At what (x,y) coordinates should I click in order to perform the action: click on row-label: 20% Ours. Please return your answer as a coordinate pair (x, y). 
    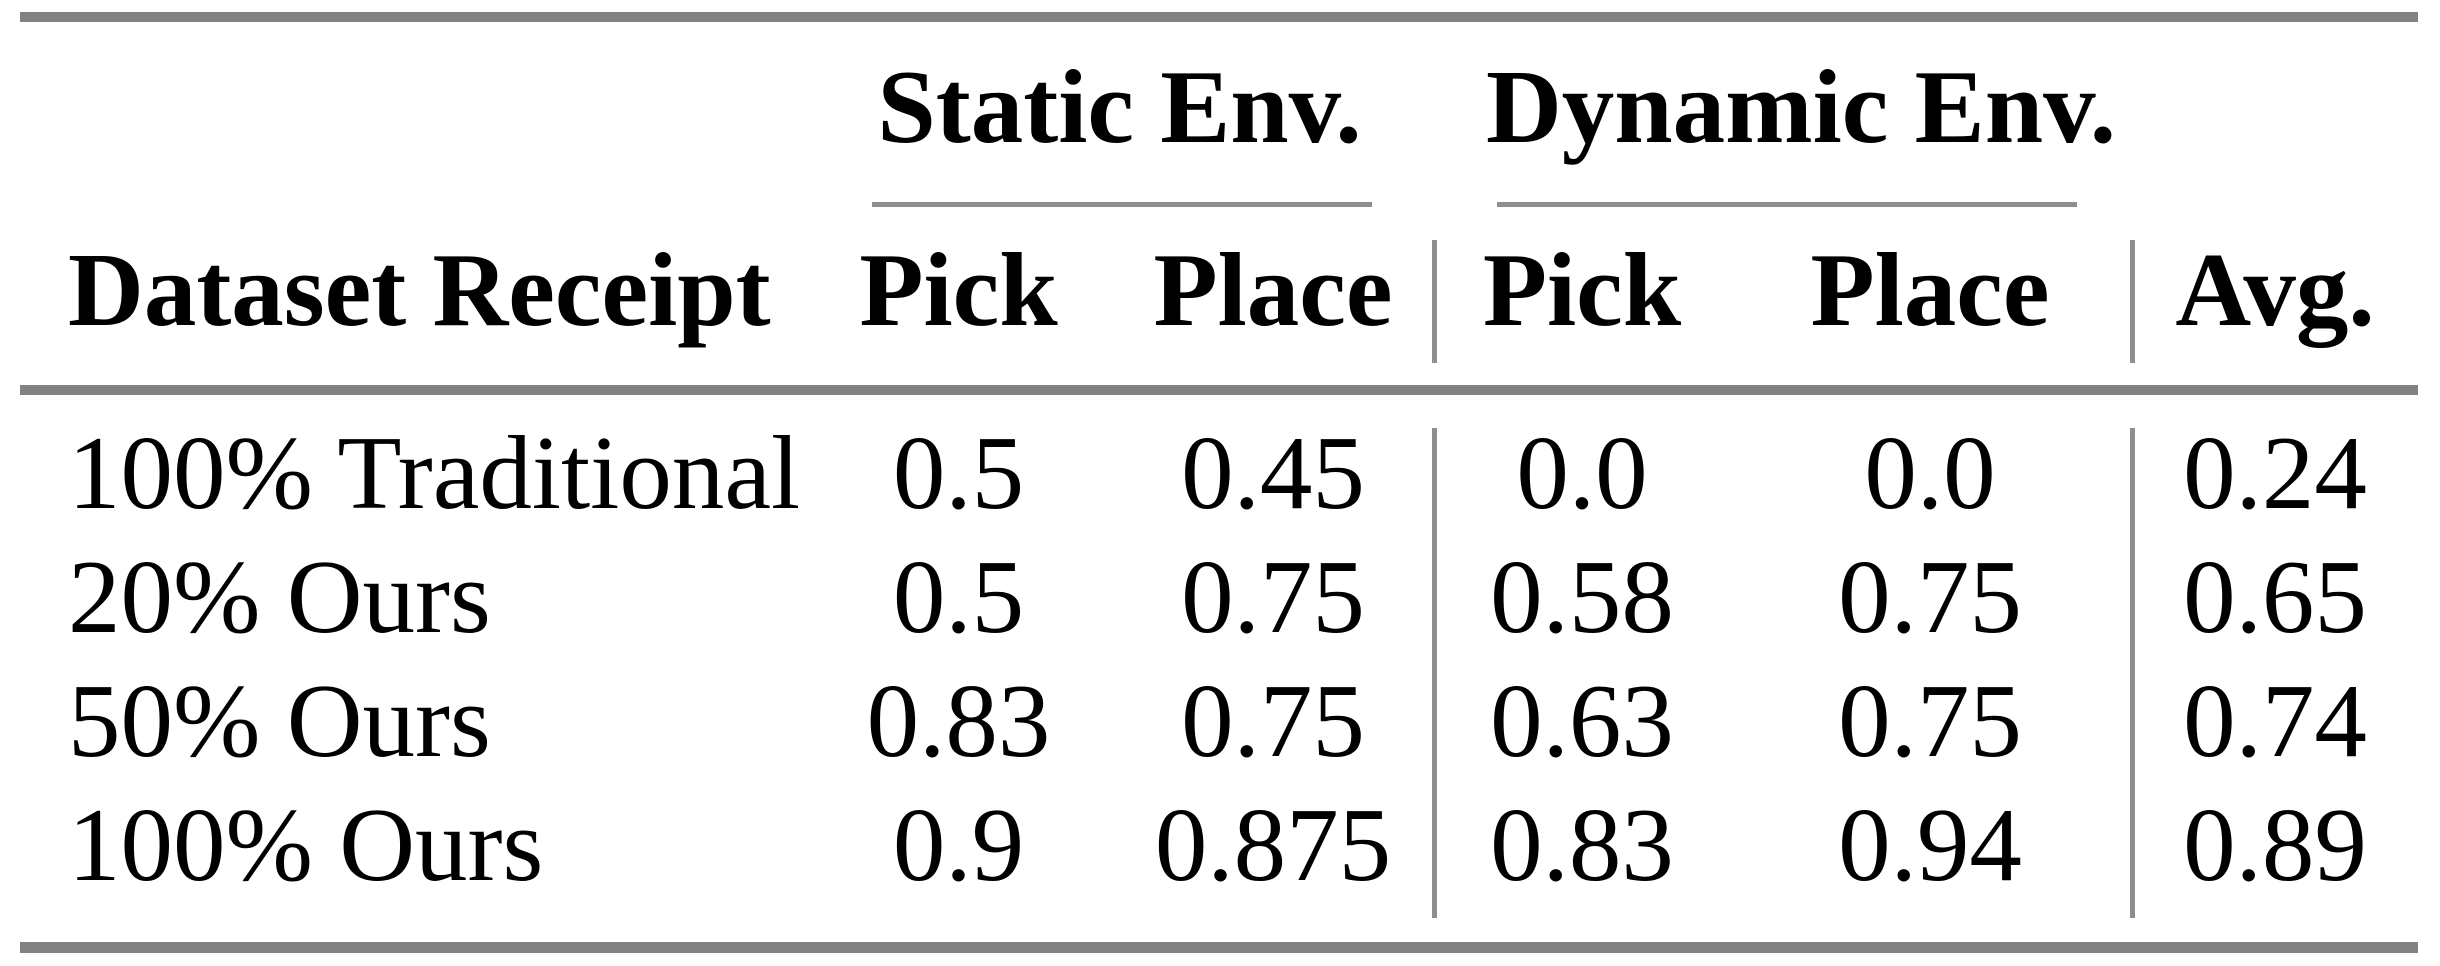
    Looking at the image, I should click on (279, 596).